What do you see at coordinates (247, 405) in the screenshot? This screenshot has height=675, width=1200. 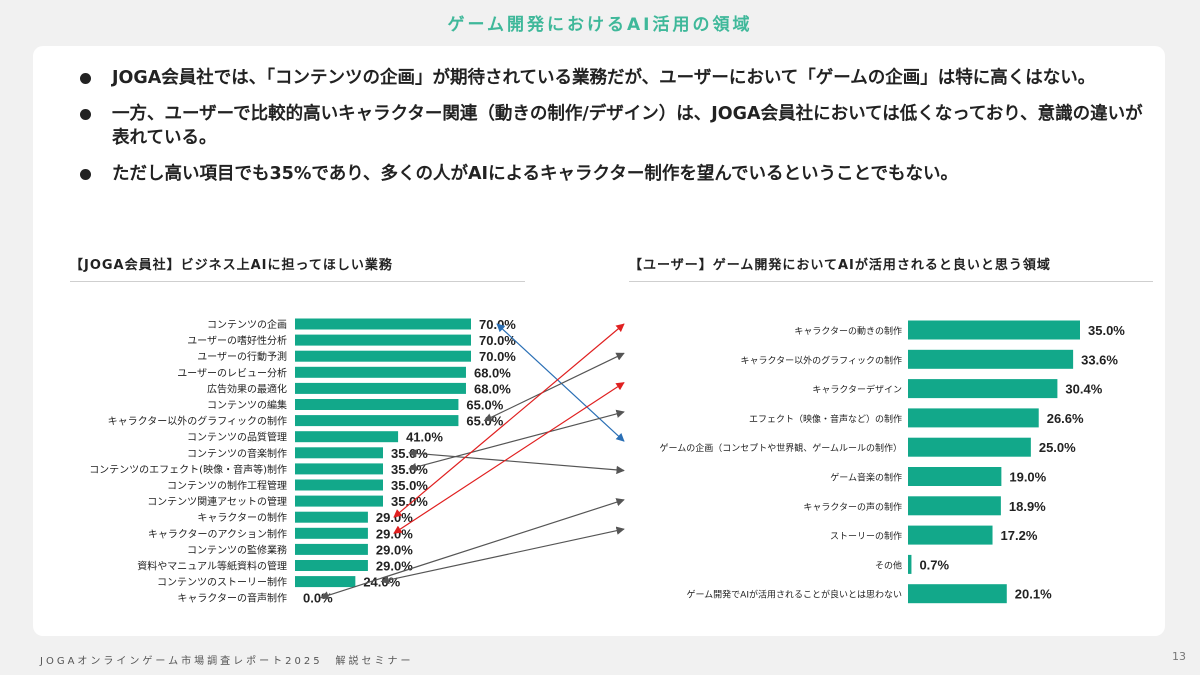 I see `left-category-label: コンテンツの編集` at bounding box center [247, 405].